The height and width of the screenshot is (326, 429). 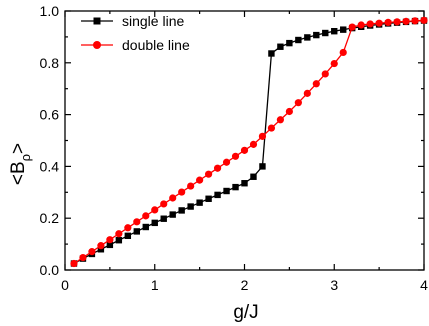 What do you see at coordinates (50, 270) in the screenshot?
I see `y-tick-label: 0.0` at bounding box center [50, 270].